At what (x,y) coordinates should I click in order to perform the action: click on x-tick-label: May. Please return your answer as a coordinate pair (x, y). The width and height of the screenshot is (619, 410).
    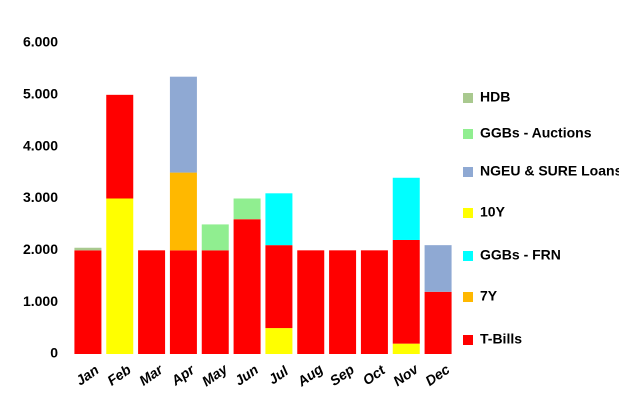
    Looking at the image, I should click on (215, 374).